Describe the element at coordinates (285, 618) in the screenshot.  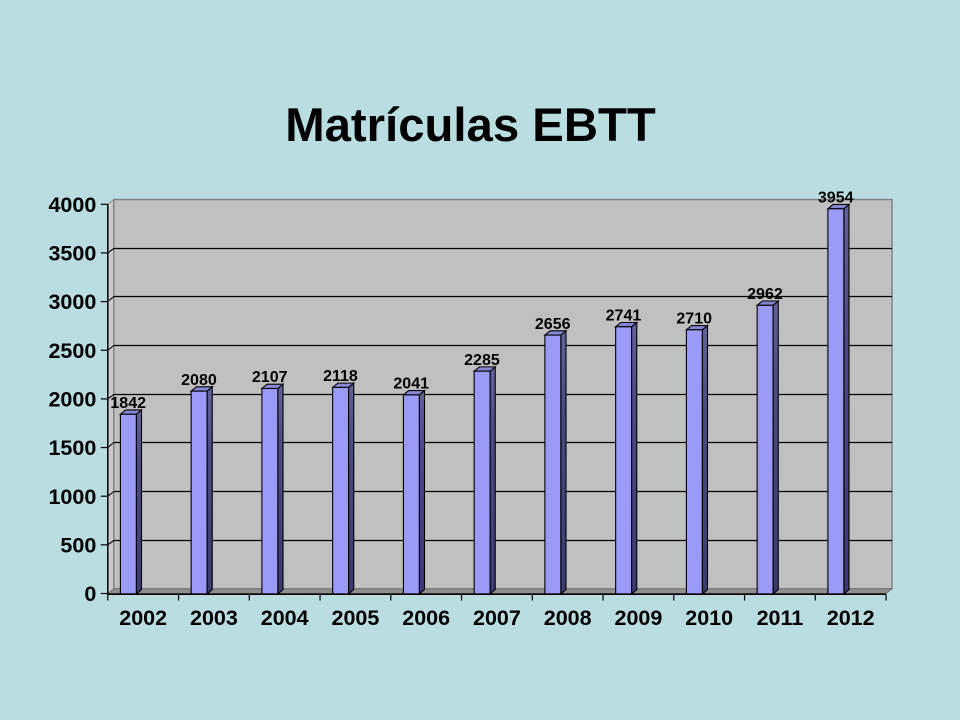
I see `svg-text: 2004` at that location.